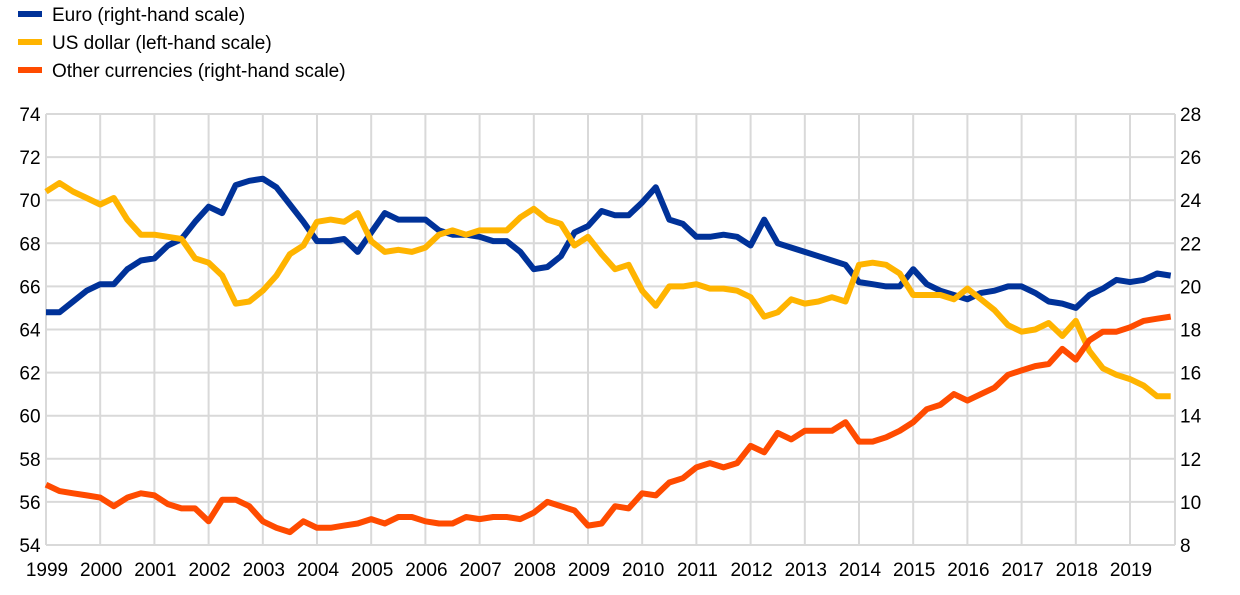  I want to click on x-tick-label: 2007, so click(480, 570).